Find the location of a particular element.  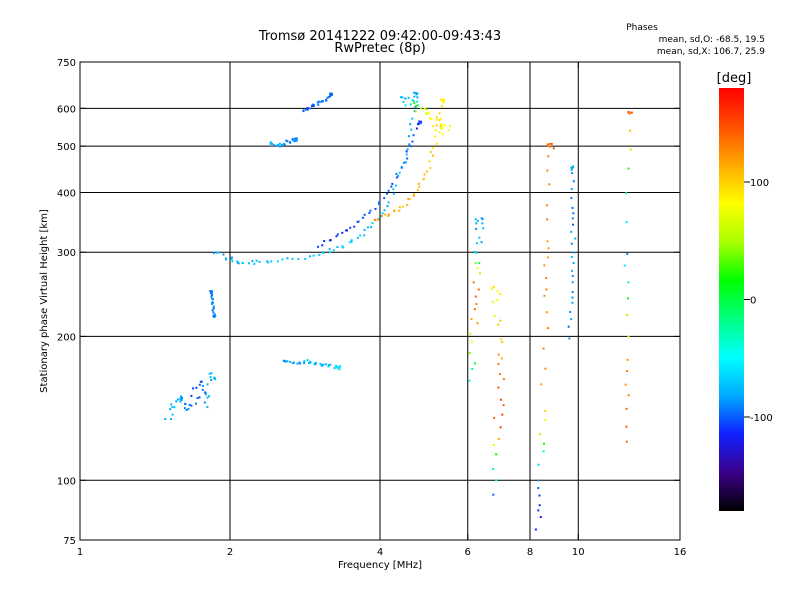

x-axis-label: Frequency [MHz] is located at coordinates (380, 565).